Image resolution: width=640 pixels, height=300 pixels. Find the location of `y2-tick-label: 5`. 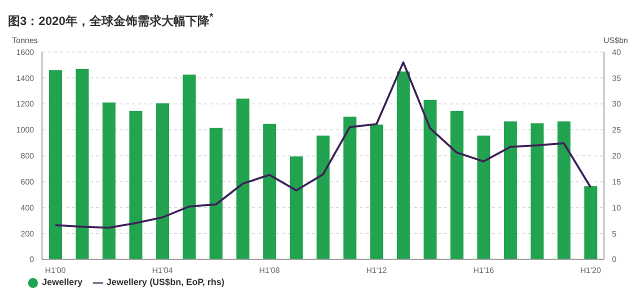

y2-tick-label: 5 is located at coordinates (614, 233).